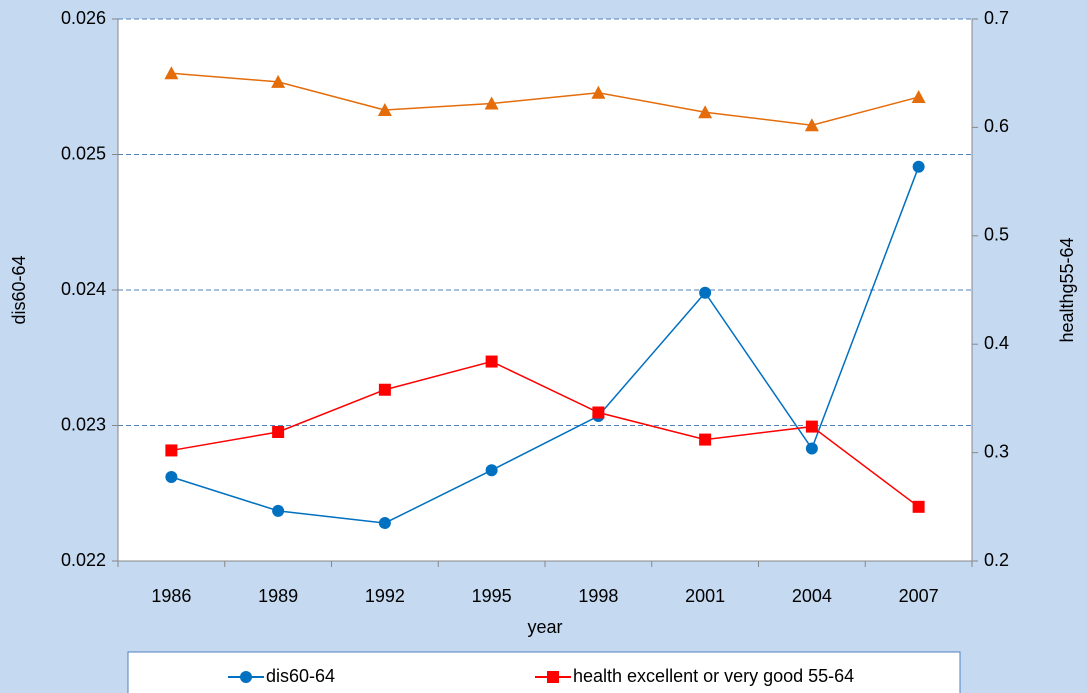 Image resolution: width=1087 pixels, height=693 pixels. What do you see at coordinates (544, 627) in the screenshot?
I see `x-axis-label: year` at bounding box center [544, 627].